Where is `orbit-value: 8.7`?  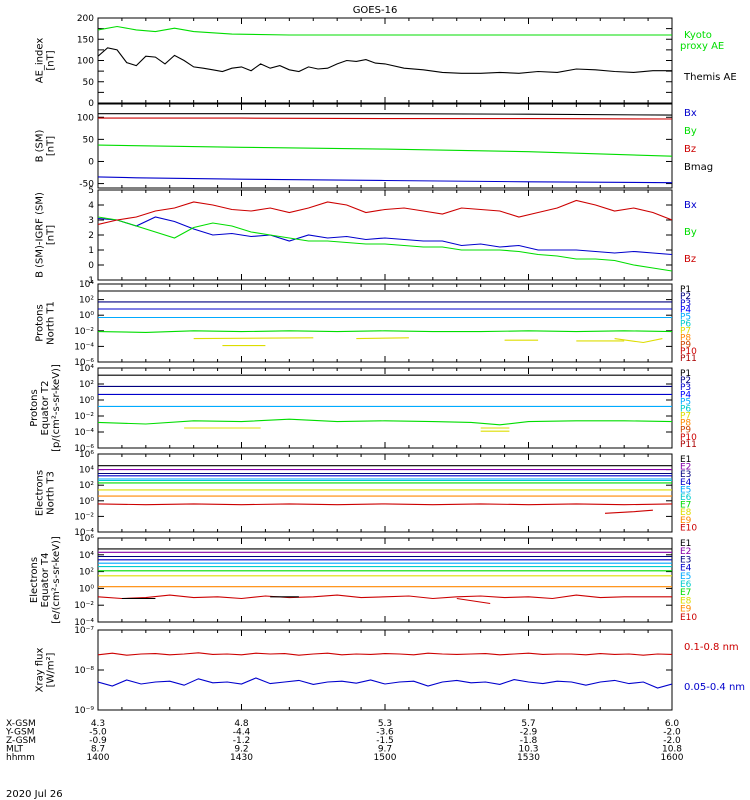
orbit-value: 8.7 is located at coordinates (98, 750).